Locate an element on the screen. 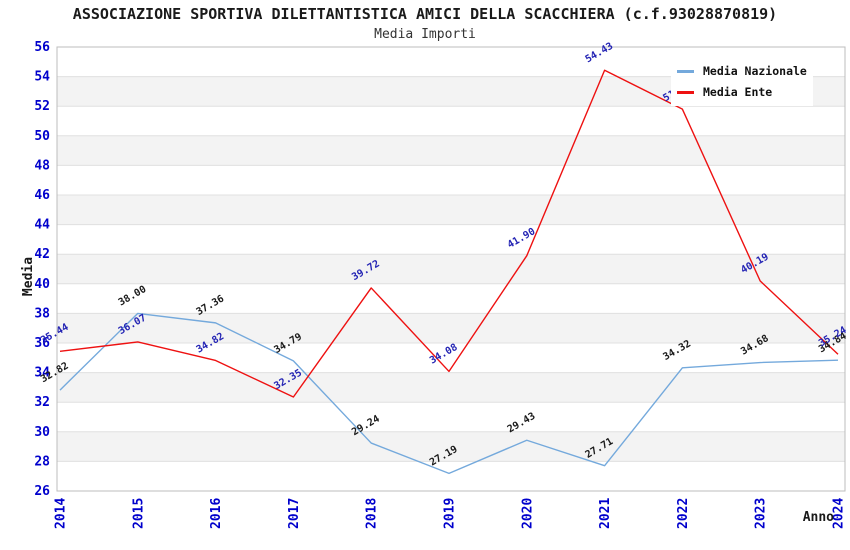 The height and width of the screenshot is (550, 850). y-tick-label: 40 is located at coordinates (42, 284).